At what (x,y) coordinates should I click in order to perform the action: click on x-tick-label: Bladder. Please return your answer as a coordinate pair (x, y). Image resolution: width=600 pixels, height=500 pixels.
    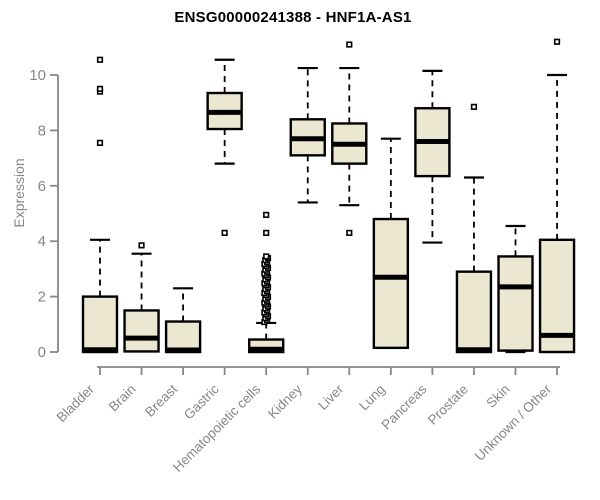
    Looking at the image, I should click on (76, 403).